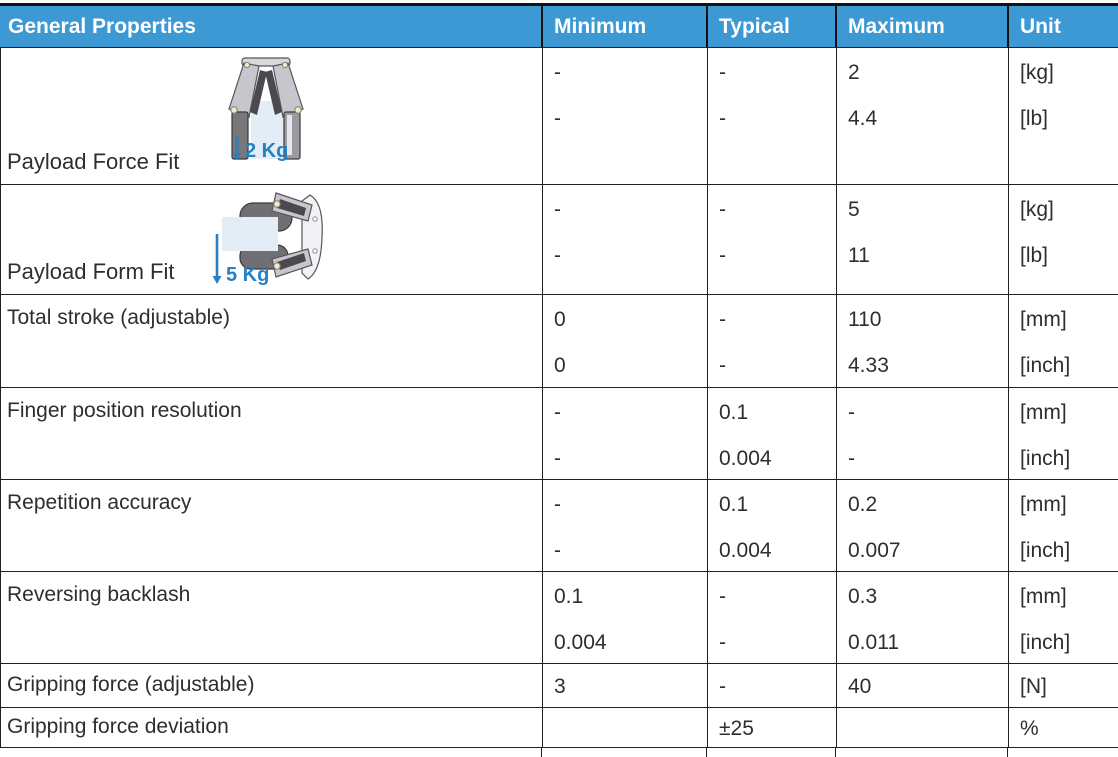 The height and width of the screenshot is (757, 1118). I want to click on value: 2, so click(854, 72).